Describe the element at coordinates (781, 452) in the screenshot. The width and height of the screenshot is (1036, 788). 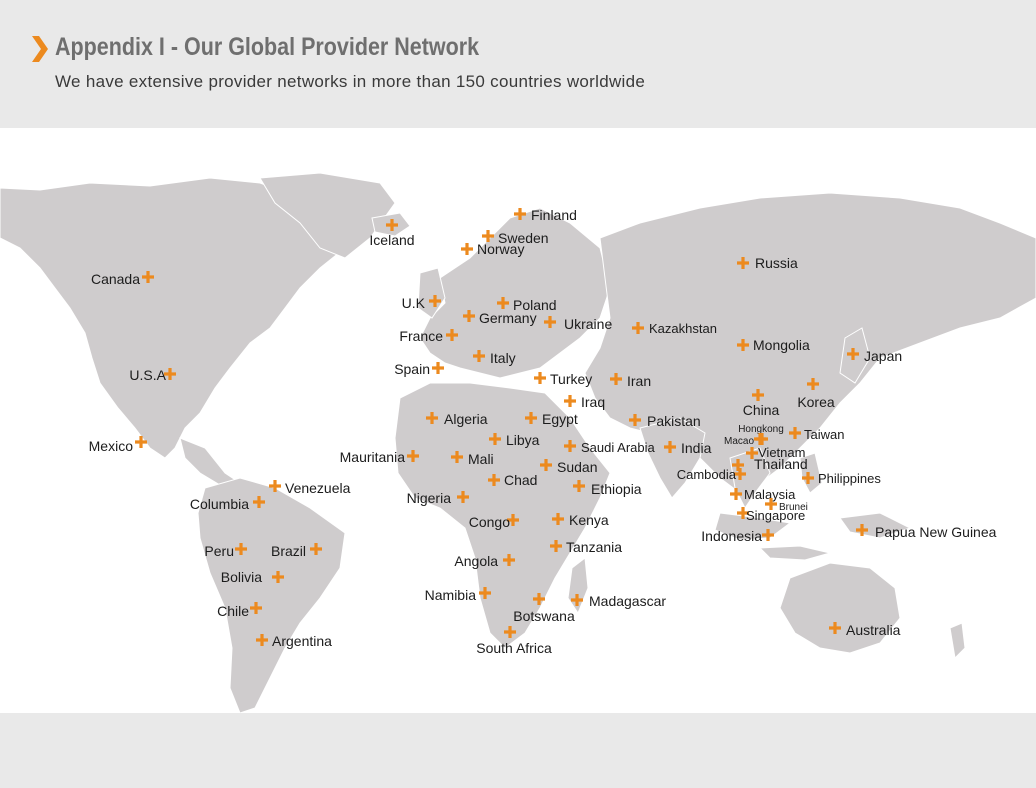
I see `location-label: Vietnam` at that location.